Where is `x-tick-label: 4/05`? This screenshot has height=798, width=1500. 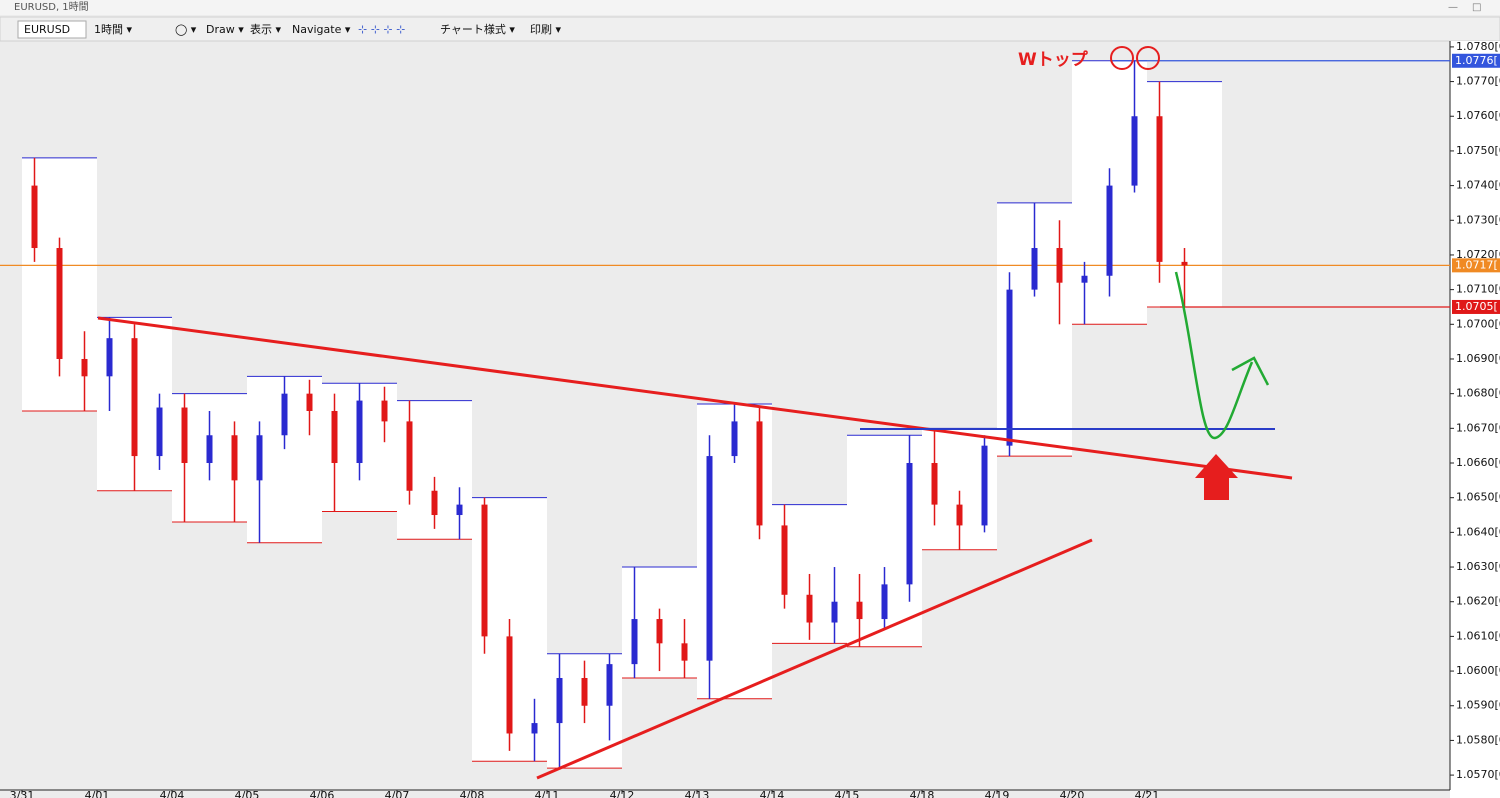
x-tick-label: 4/05 is located at coordinates (247, 793).